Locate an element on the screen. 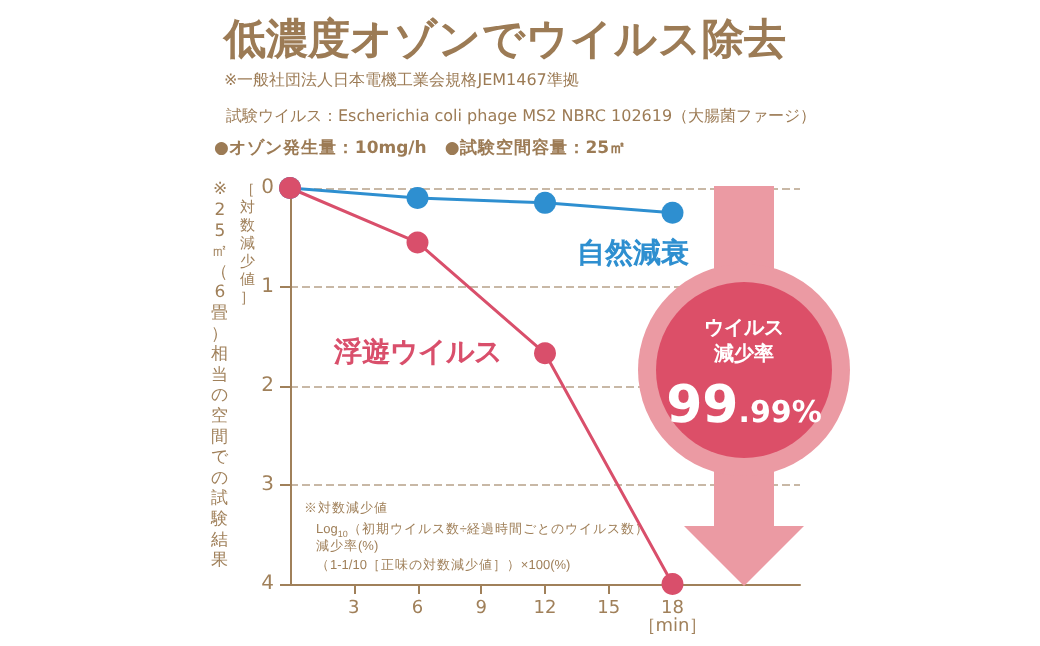  y-tick-label: 3 is located at coordinates (267, 485).